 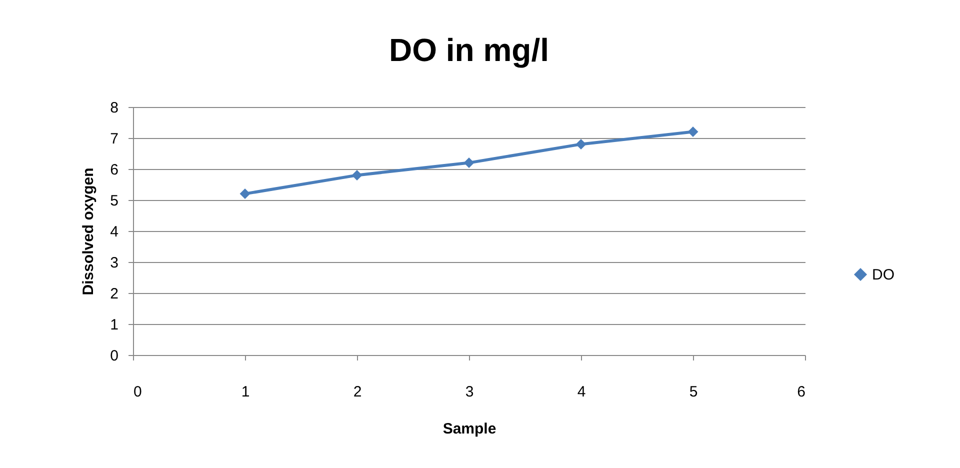 What do you see at coordinates (357, 392) in the screenshot?
I see `x-tick-label: 2` at bounding box center [357, 392].